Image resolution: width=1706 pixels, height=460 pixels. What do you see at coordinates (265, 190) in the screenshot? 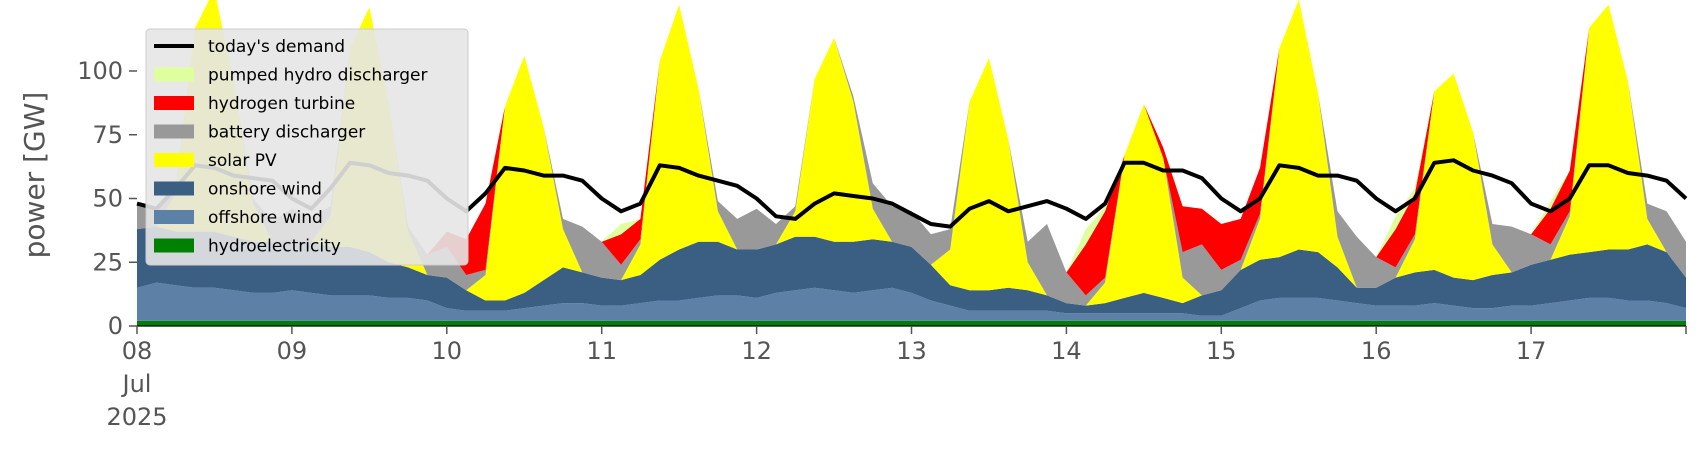
I see `legend-label-onshore-wind: onshore wind` at bounding box center [265, 190].